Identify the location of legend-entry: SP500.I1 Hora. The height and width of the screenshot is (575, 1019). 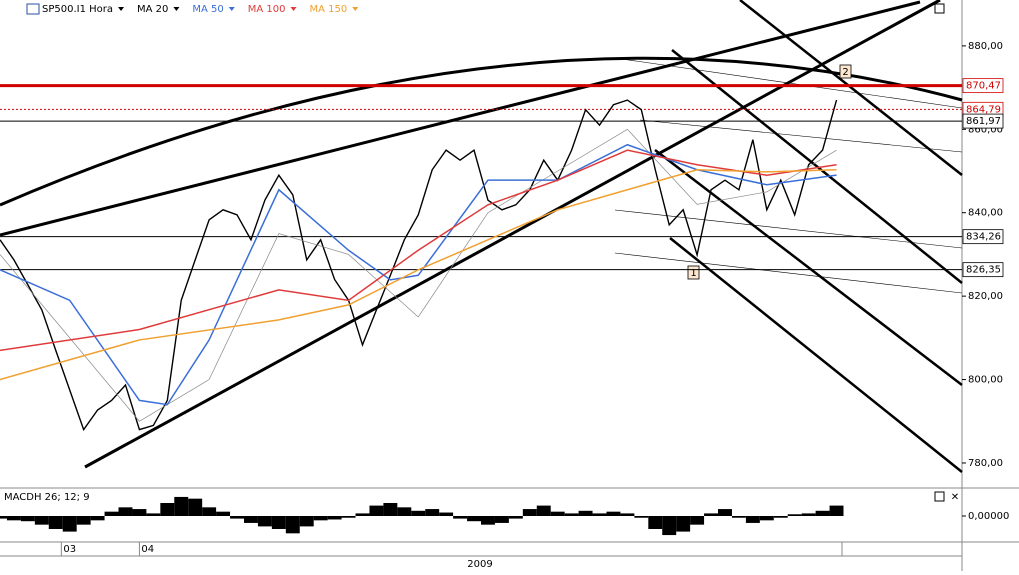
(77, 9).